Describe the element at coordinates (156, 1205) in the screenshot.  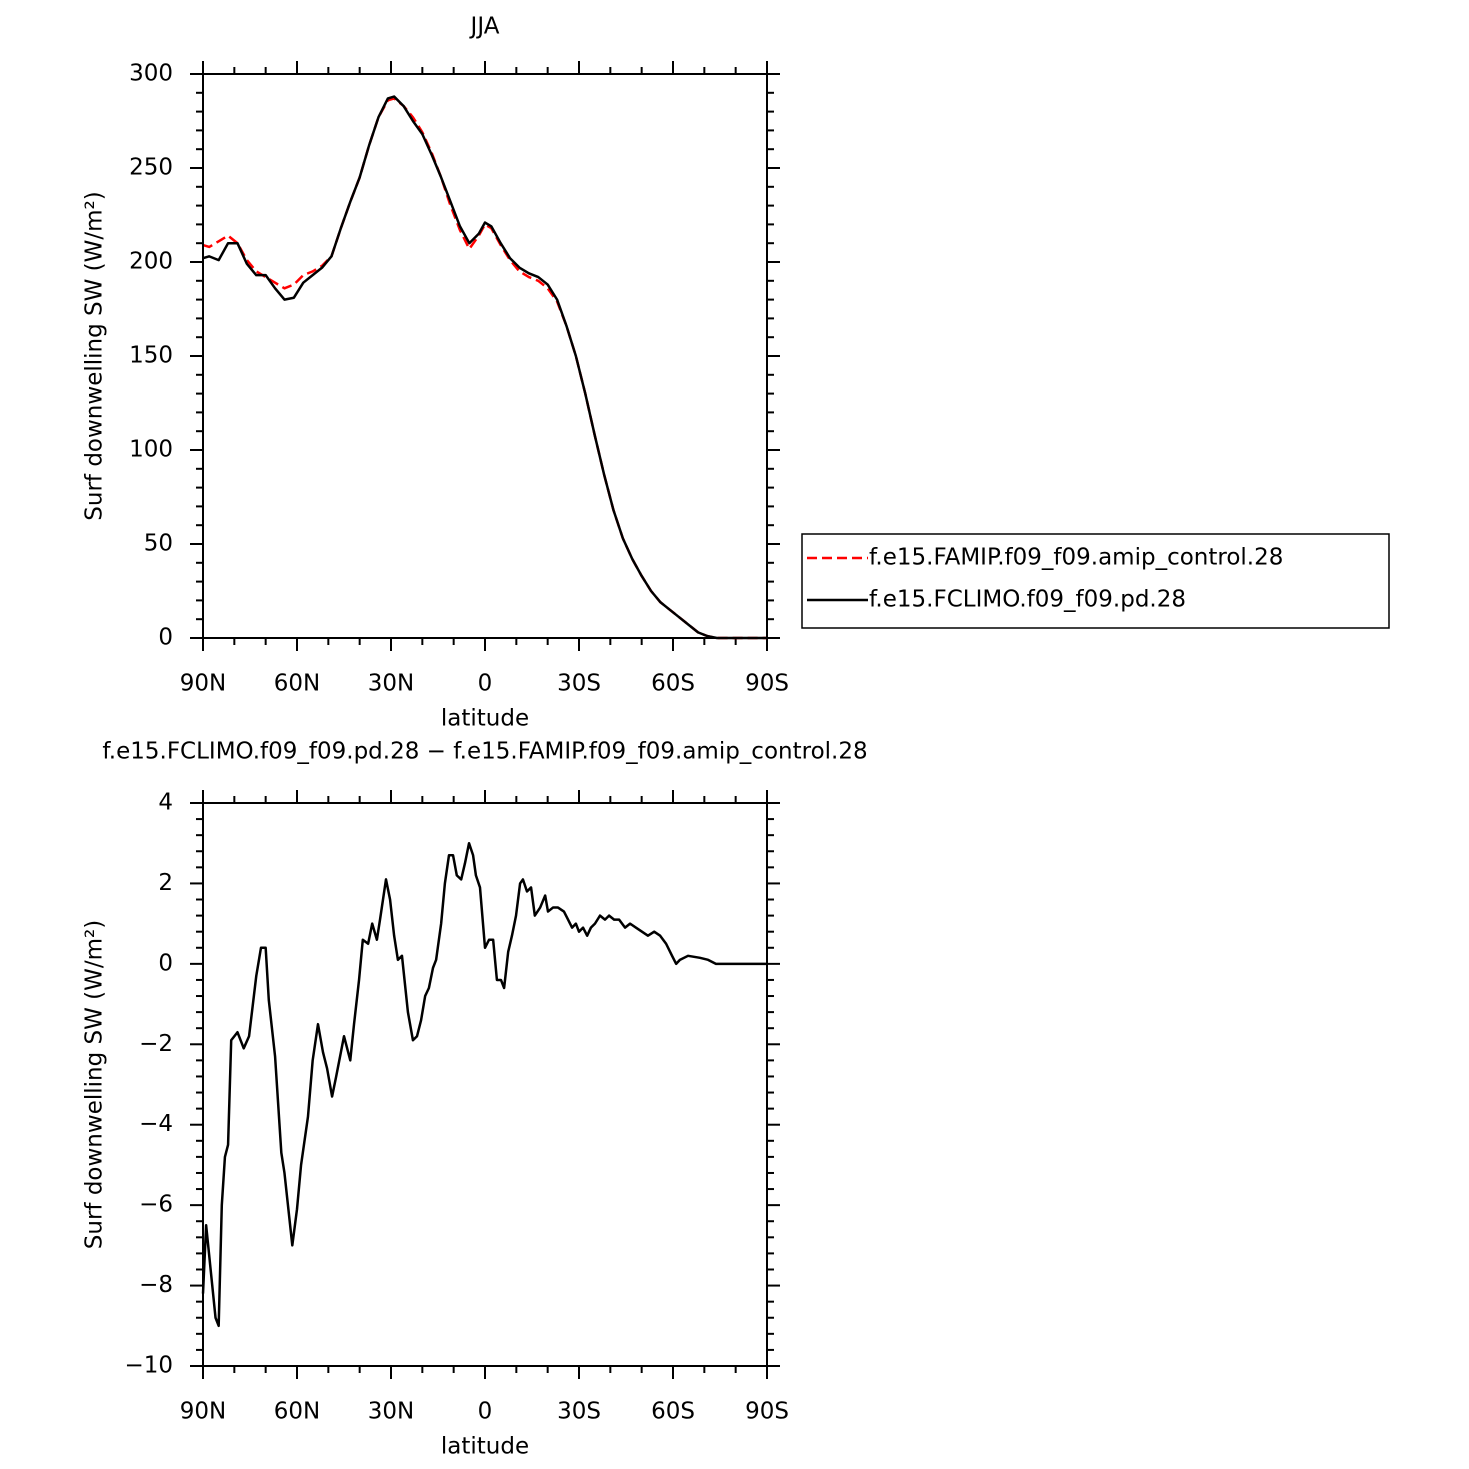
I see `y-tick-label: −6` at that location.